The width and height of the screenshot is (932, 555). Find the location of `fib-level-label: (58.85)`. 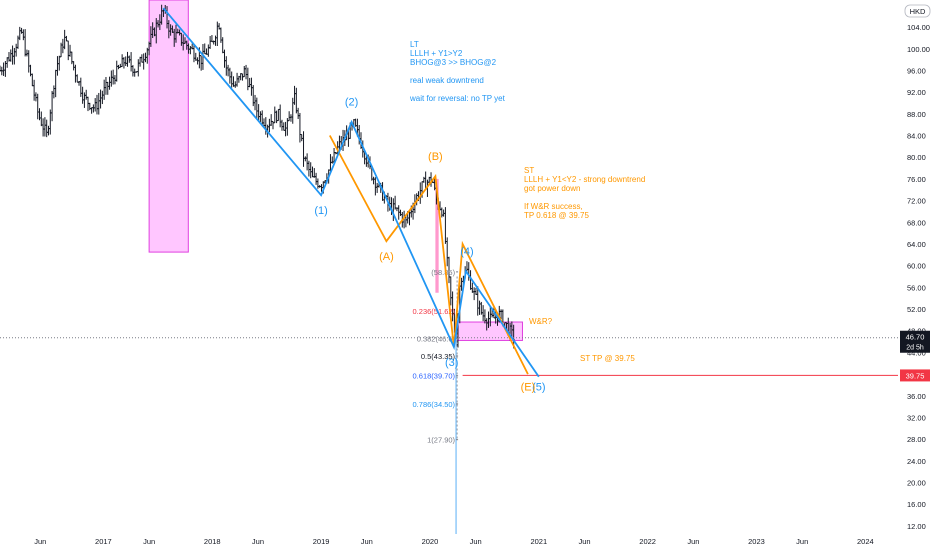

fib-level-label: (58.85) is located at coordinates (443, 272).